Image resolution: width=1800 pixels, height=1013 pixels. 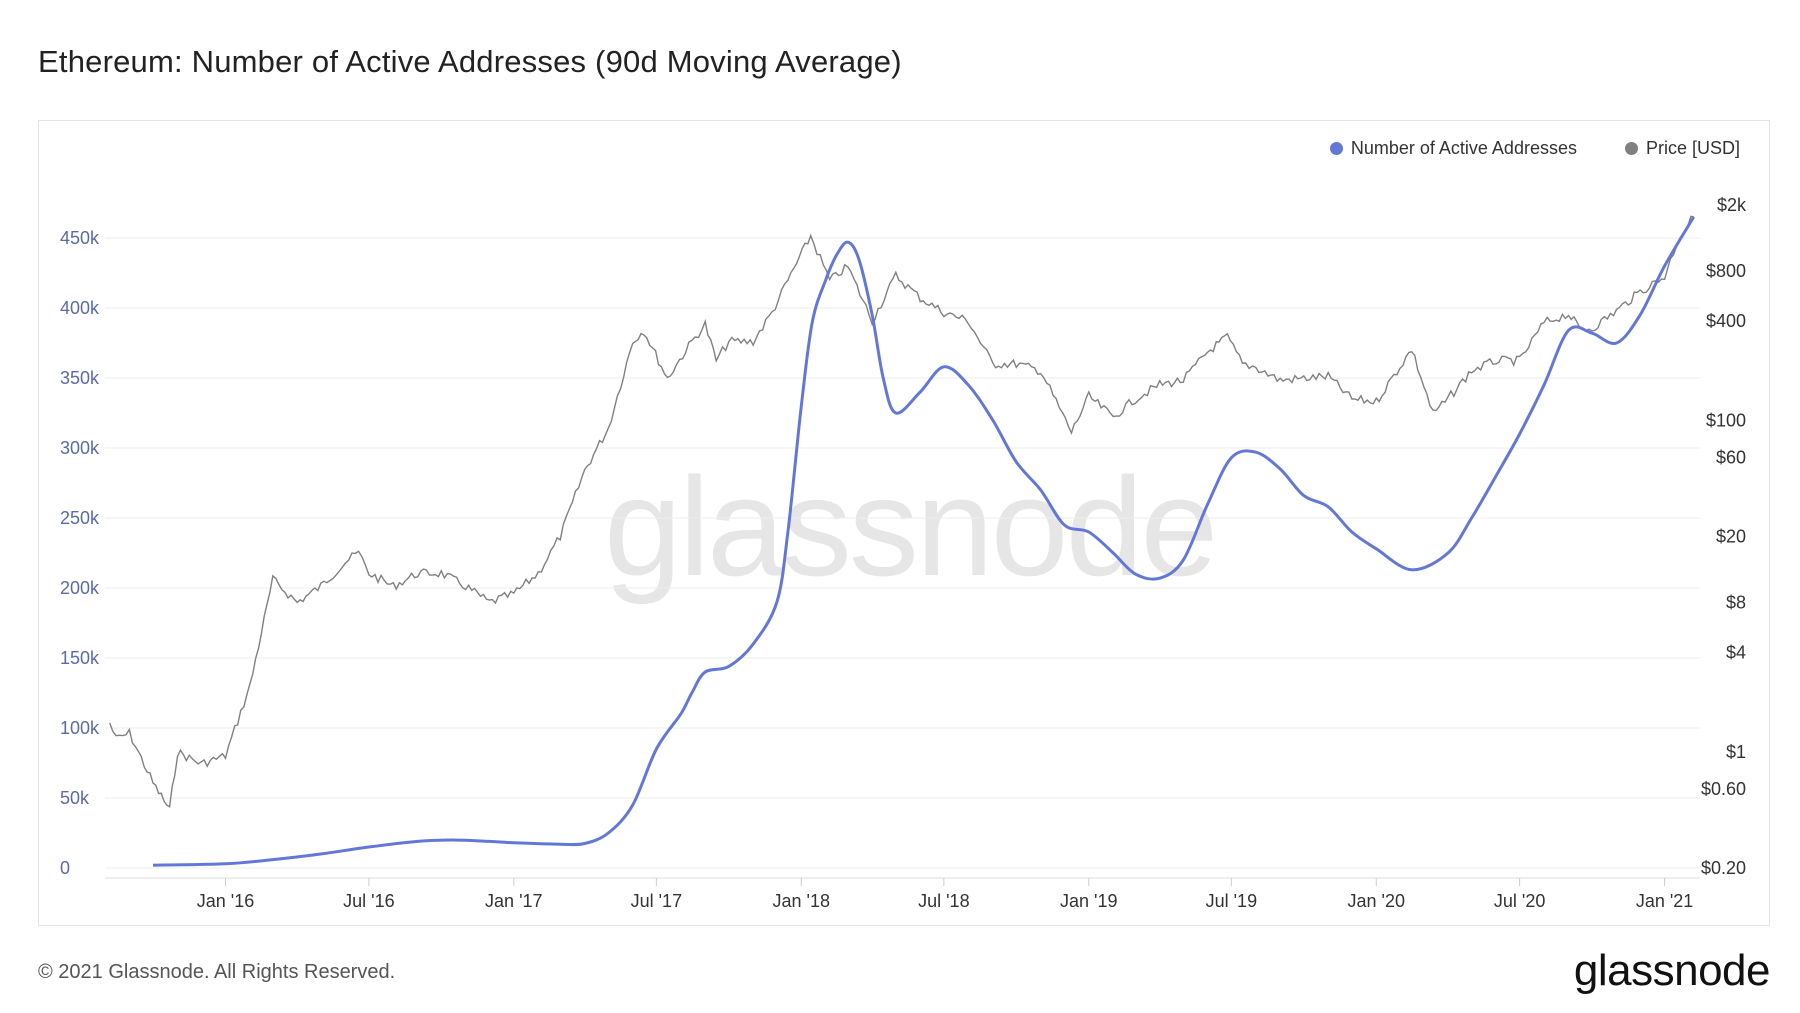 I want to click on watermark: glassnode, so click(x=909, y=526).